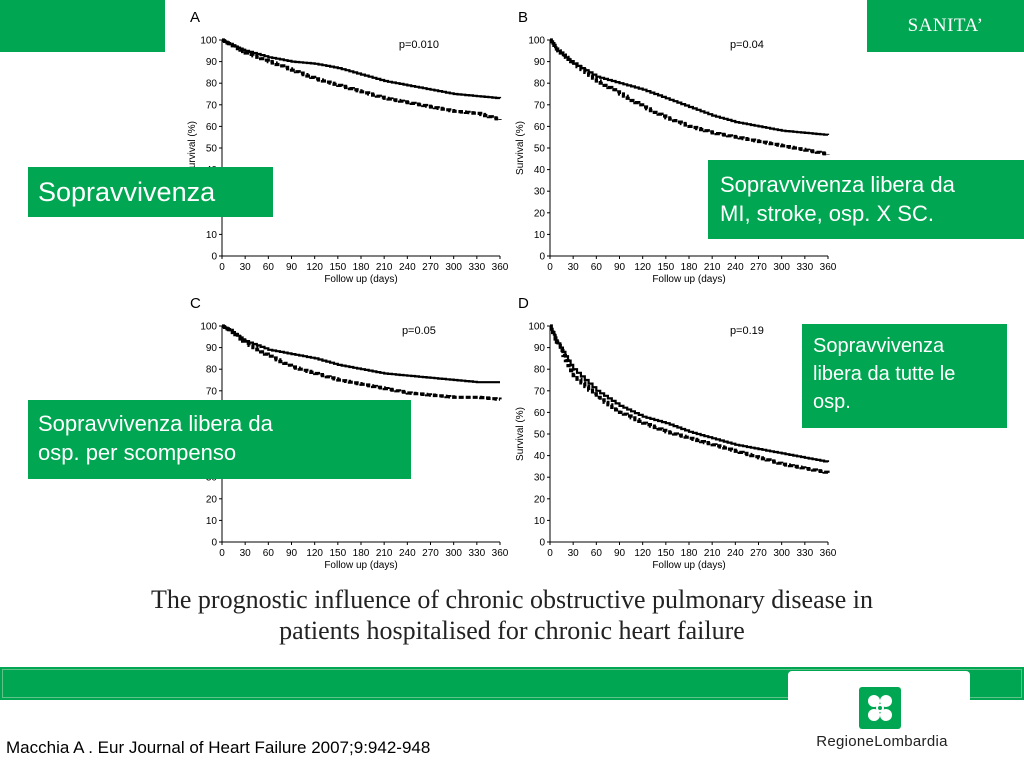 This screenshot has width=1024, height=768. I want to click on label-tutte-osp-line2: libera da tutte le, so click(884, 374).